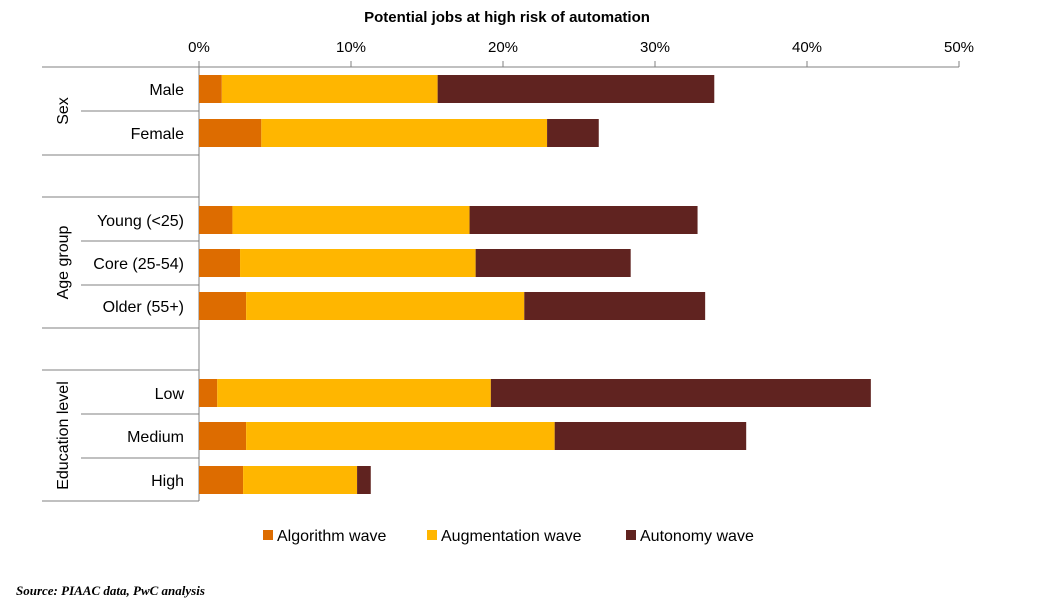 The image size is (1061, 615). What do you see at coordinates (807, 47) in the screenshot?
I see `x-tick-label: 40%` at bounding box center [807, 47].